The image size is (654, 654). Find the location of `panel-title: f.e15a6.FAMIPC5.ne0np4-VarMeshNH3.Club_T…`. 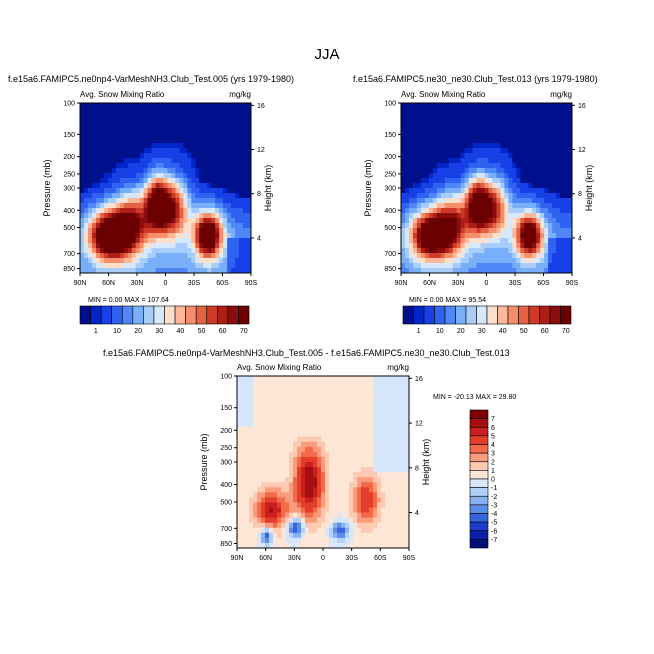

panel-title: f.e15a6.FAMIPC5.ne0np4-VarMeshNH3.Club_T… is located at coordinates (306, 353).